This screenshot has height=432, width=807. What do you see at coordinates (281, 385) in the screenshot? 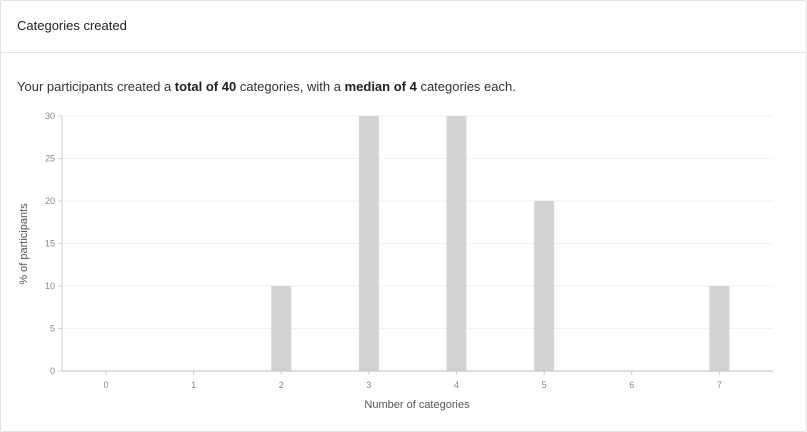
I see `x-tick-label: 2` at bounding box center [281, 385].